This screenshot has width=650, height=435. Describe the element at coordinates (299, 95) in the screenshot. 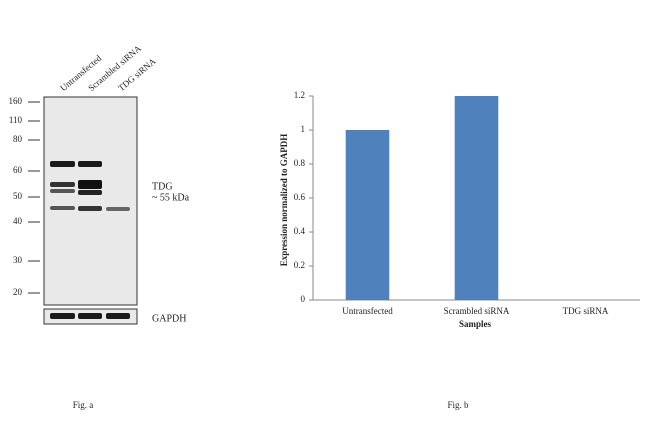

I see `y-tick-label: 1.2` at that location.